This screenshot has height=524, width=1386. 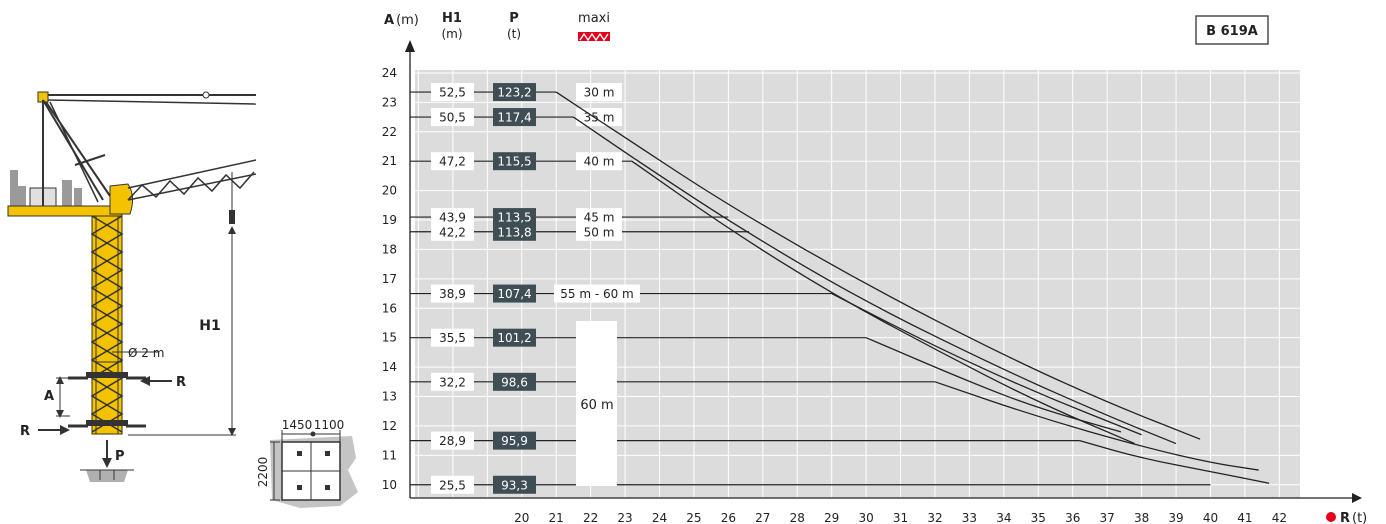 I want to click on maxi-header-label: maxi, so click(x=594, y=18).